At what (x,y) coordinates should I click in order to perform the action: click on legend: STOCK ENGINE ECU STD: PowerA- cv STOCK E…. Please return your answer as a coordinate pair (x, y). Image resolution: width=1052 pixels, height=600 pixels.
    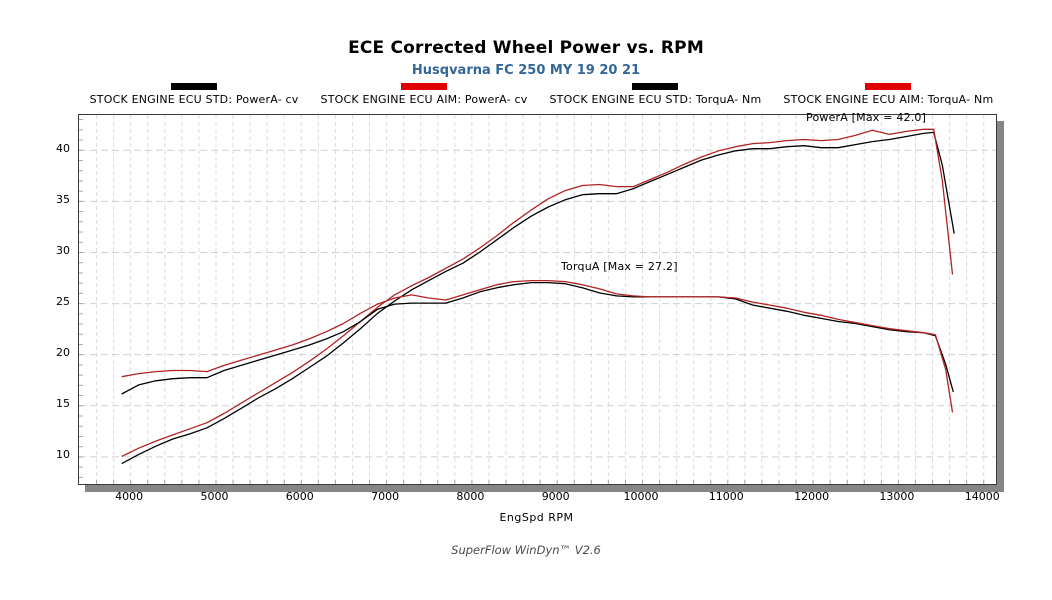
    Looking at the image, I should click on (536, 94).